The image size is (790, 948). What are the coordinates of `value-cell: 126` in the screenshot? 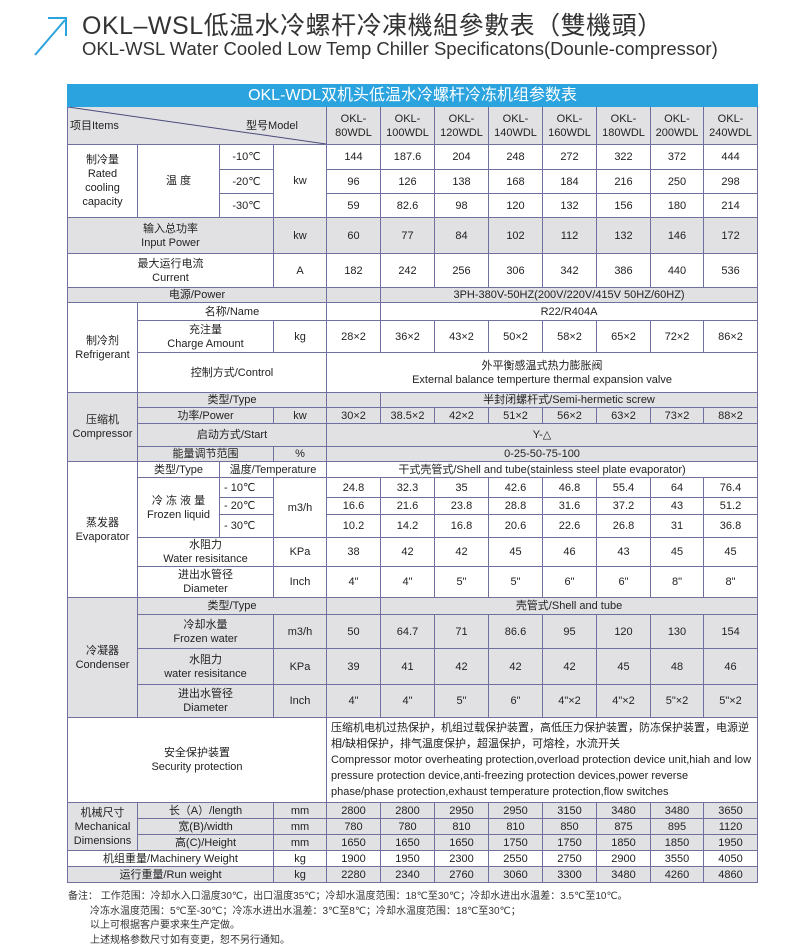 It's located at (408, 182).